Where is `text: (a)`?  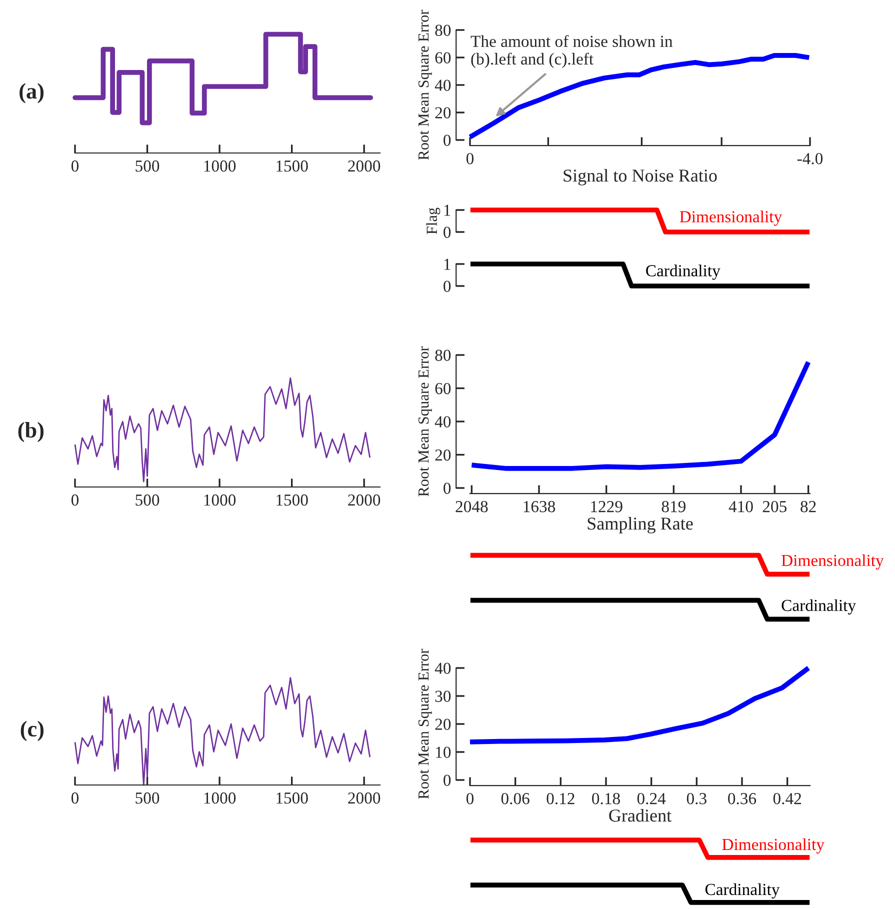 text: (a) is located at coordinates (32, 93).